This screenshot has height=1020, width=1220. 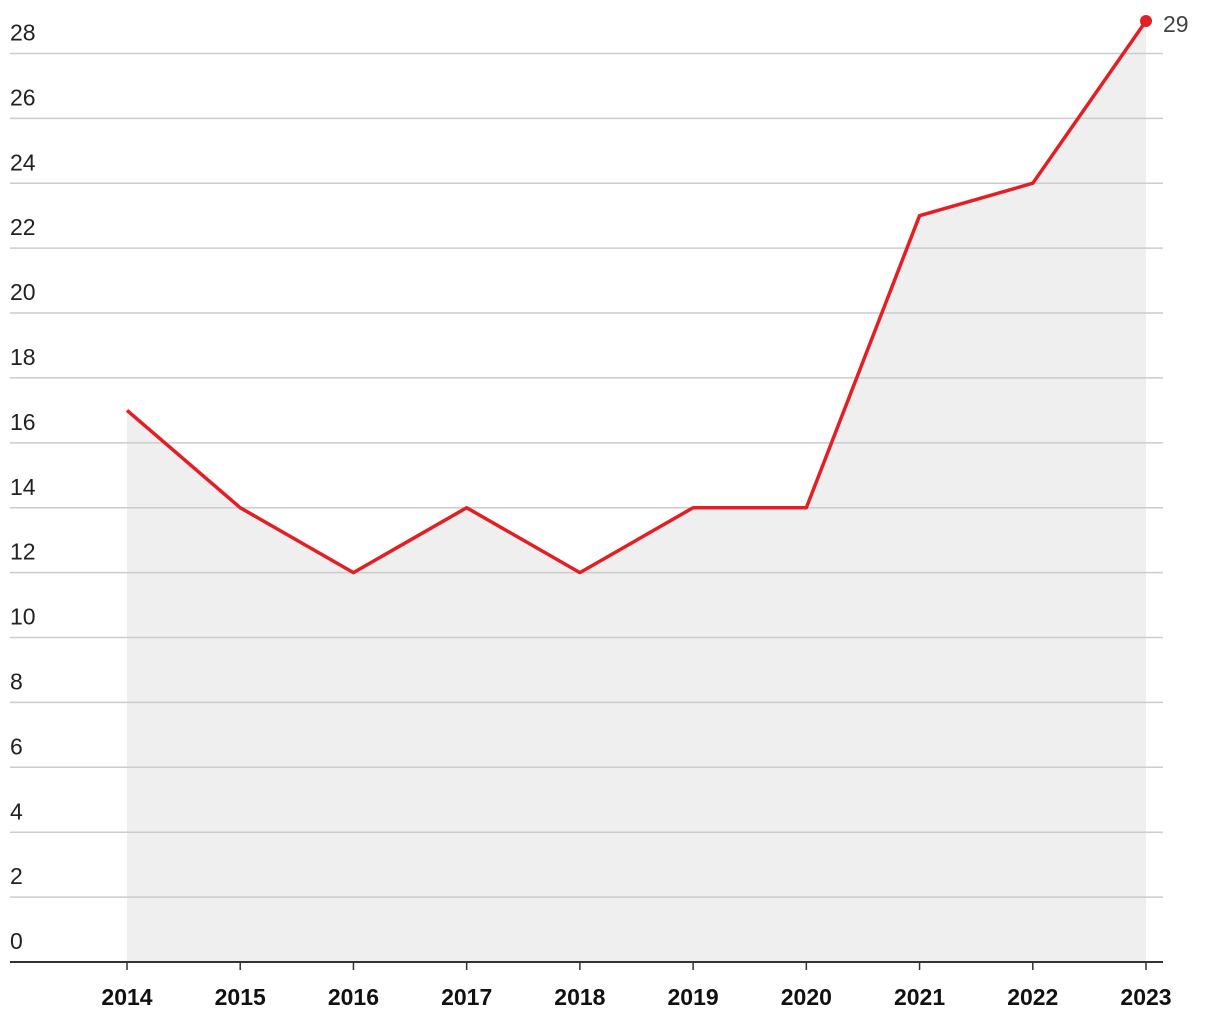 I want to click on y-tick-label: 10, so click(x=23, y=617).